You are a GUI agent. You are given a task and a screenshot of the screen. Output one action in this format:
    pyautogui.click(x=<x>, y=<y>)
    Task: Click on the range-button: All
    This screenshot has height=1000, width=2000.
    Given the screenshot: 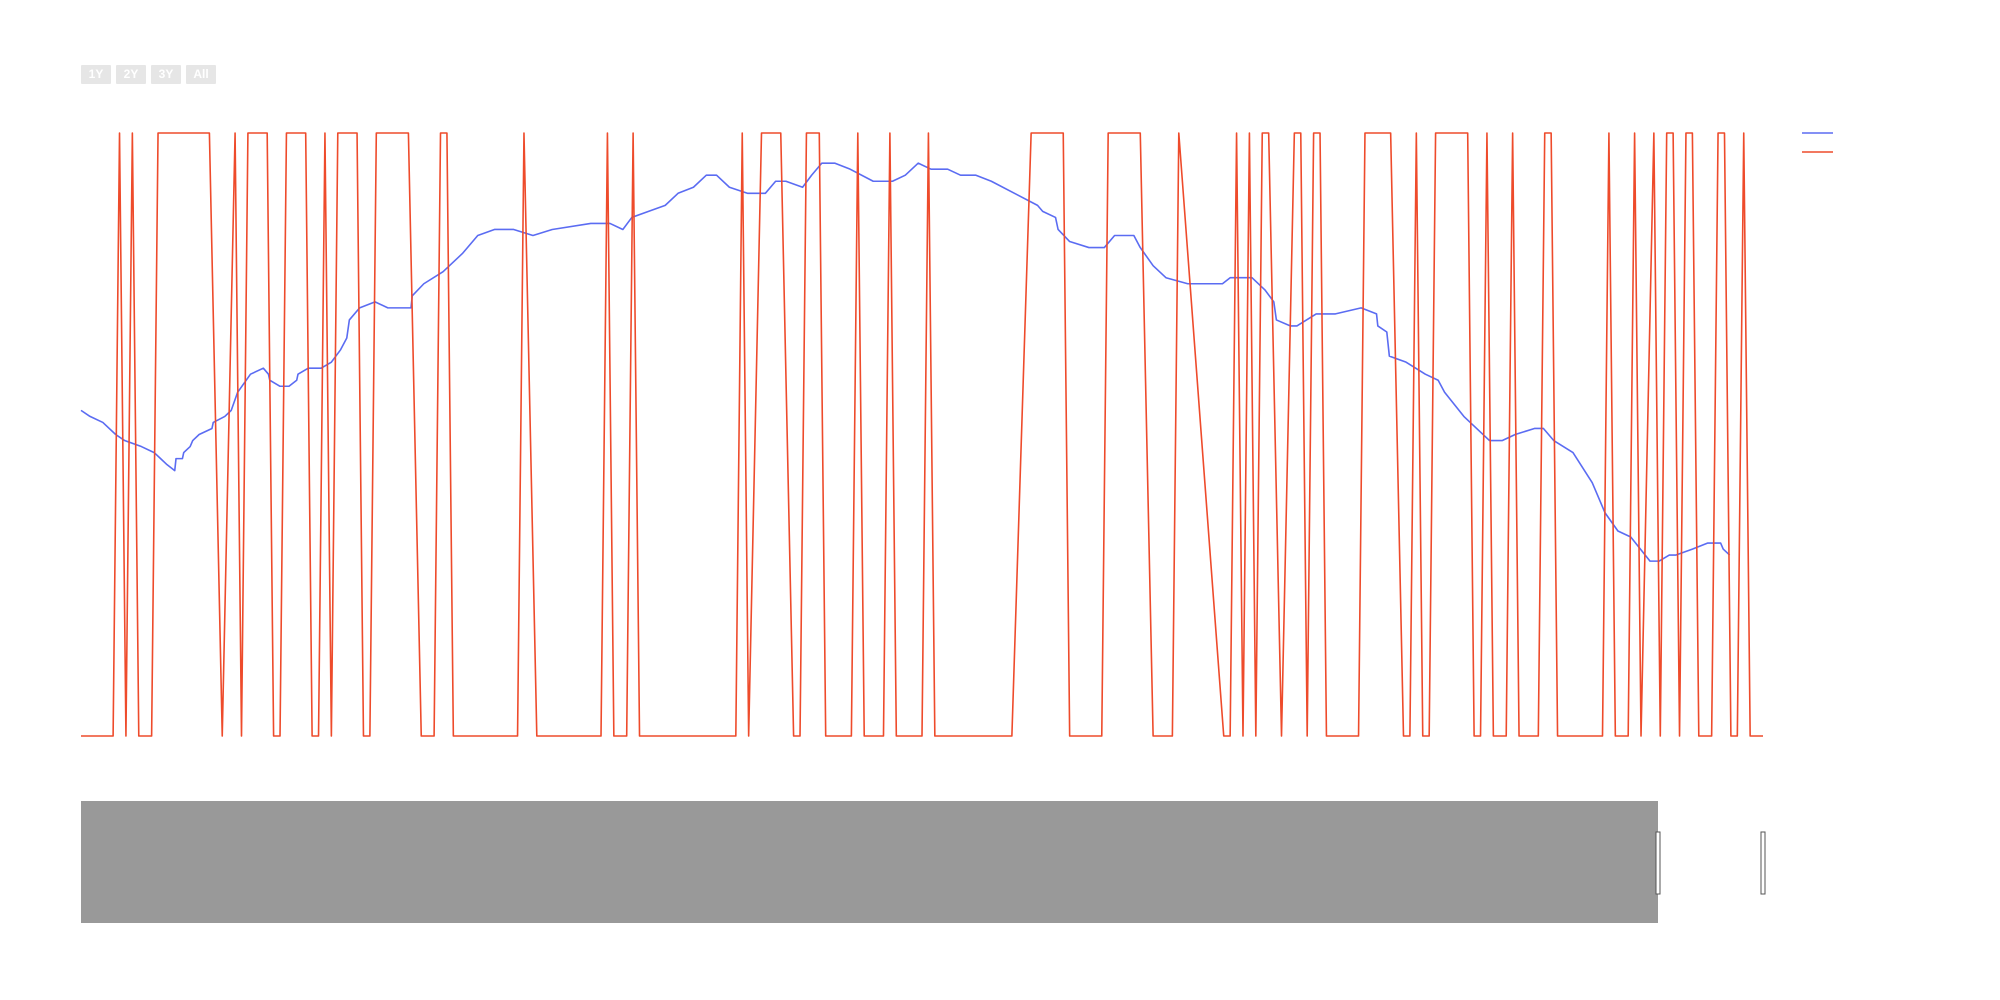 What is the action you would take?
    pyautogui.click(x=201, y=74)
    